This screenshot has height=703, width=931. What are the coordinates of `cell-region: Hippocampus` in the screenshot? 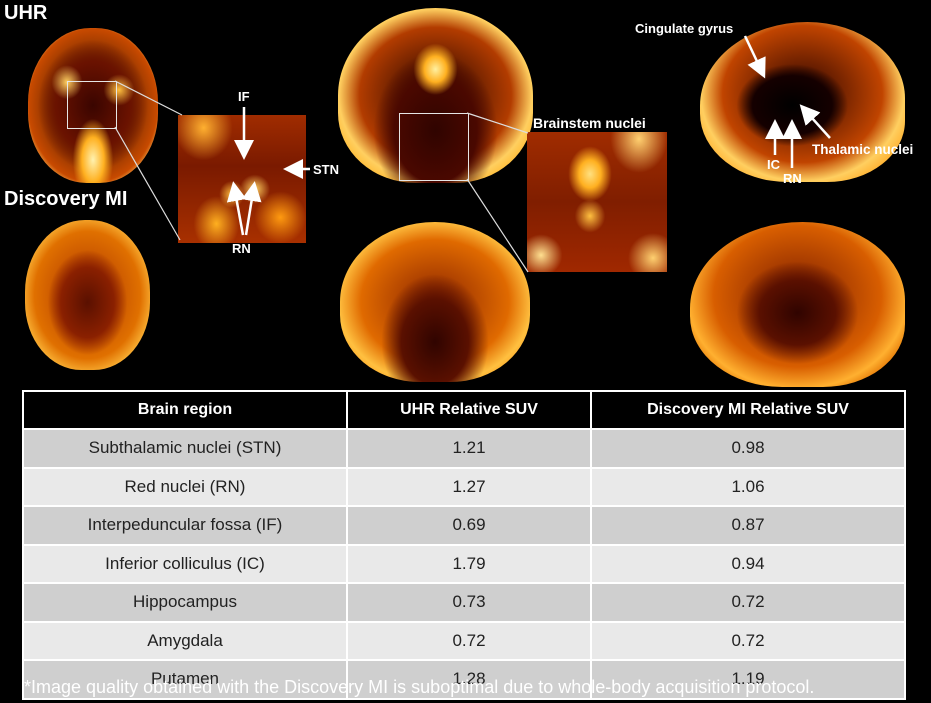 It's located at (185, 603).